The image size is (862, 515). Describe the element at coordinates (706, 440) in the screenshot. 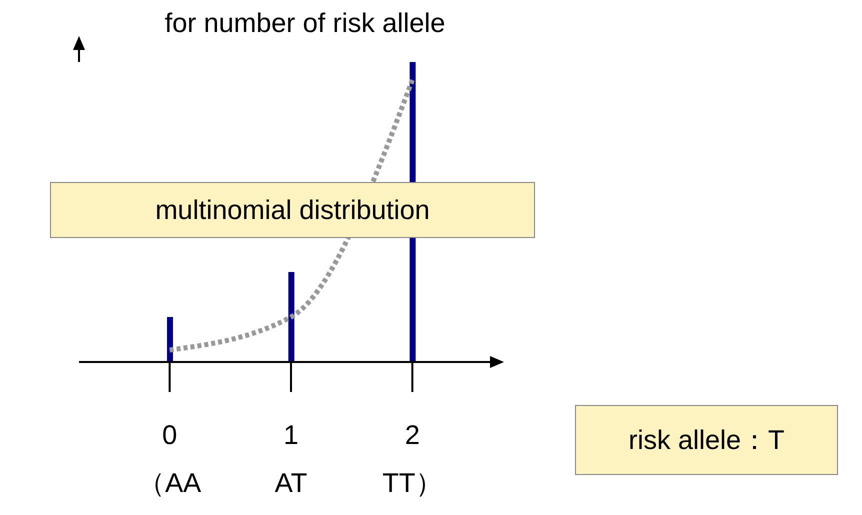

I see `text-box: risk allele：T` at that location.